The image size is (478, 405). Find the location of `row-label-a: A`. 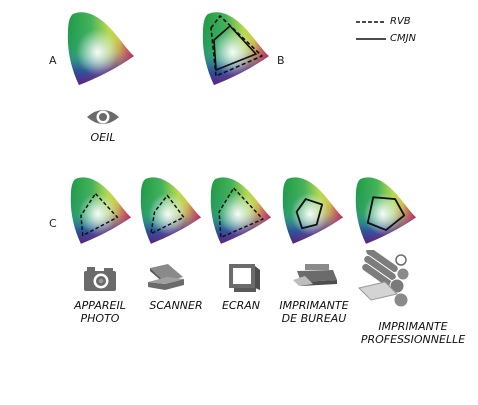

row-label-a: A is located at coordinates (53, 60).